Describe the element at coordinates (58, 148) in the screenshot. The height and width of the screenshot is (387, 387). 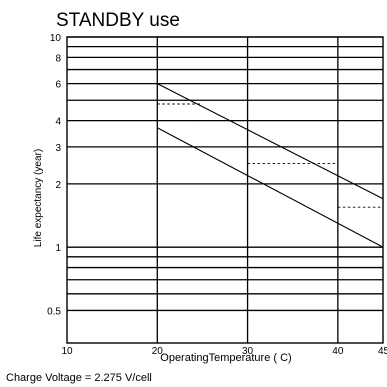
I see `y-tick-label: 3` at that location.